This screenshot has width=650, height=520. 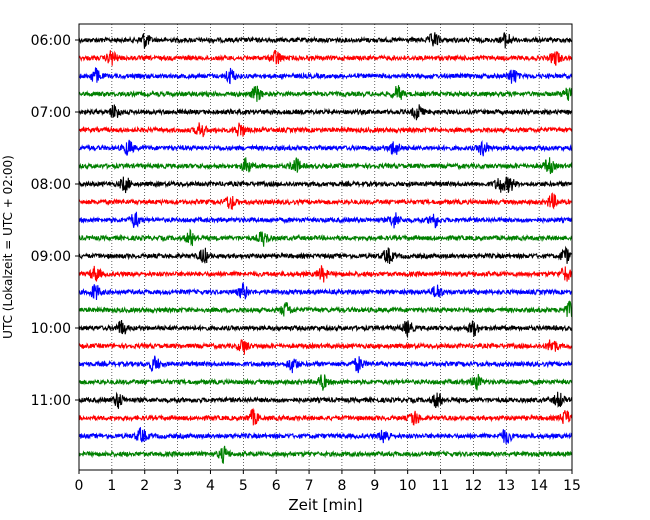 I want to click on x-tick-label: 14, so click(x=539, y=486).